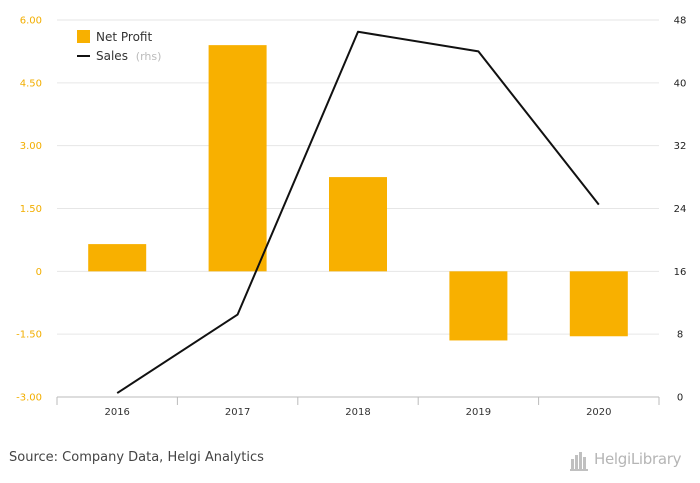  What do you see at coordinates (31, 83) in the screenshot?
I see `left-tick-label: 4.50` at bounding box center [31, 83].